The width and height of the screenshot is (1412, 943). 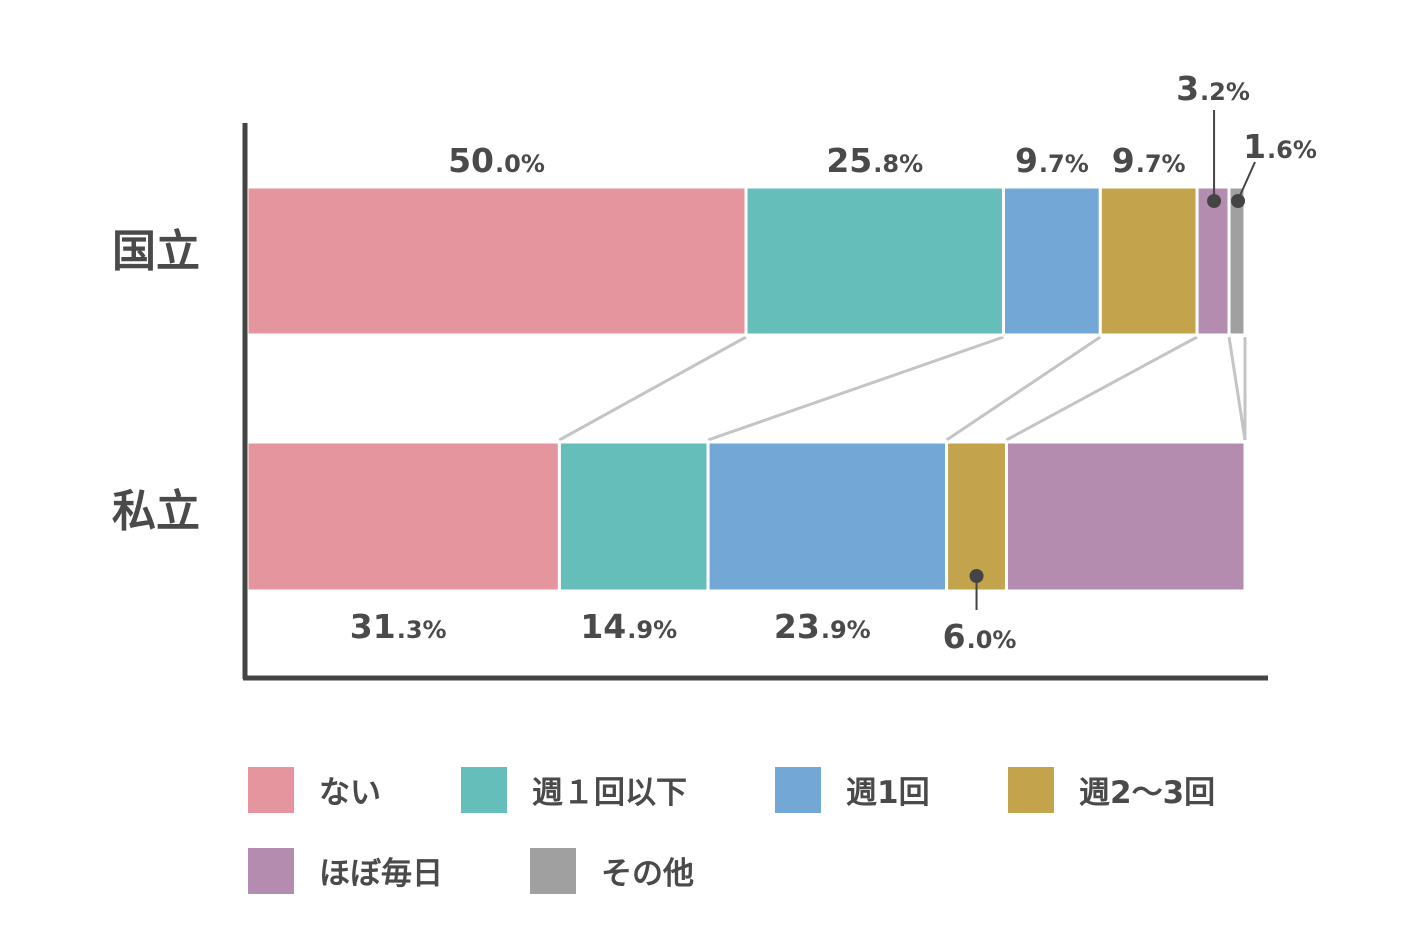 What do you see at coordinates (647, 874) in the screenshot?
I see `legend-label-other: その他` at bounding box center [647, 874].